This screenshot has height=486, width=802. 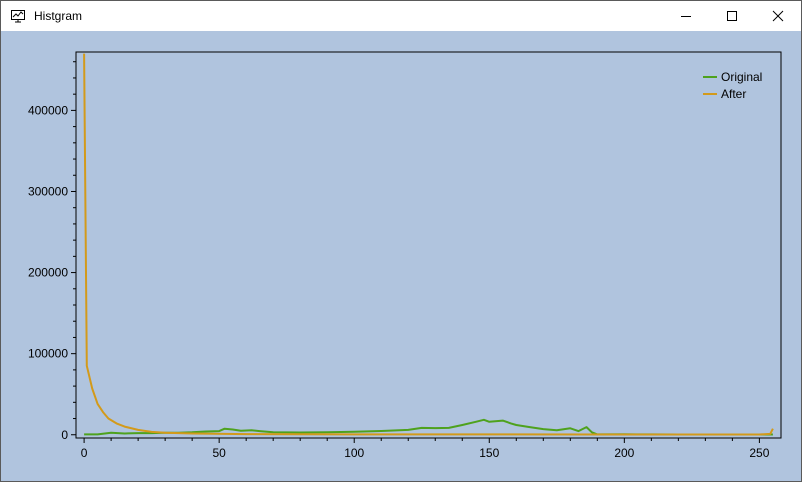 What do you see at coordinates (354, 453) in the screenshot?
I see `x-tick-label: 100` at bounding box center [354, 453].